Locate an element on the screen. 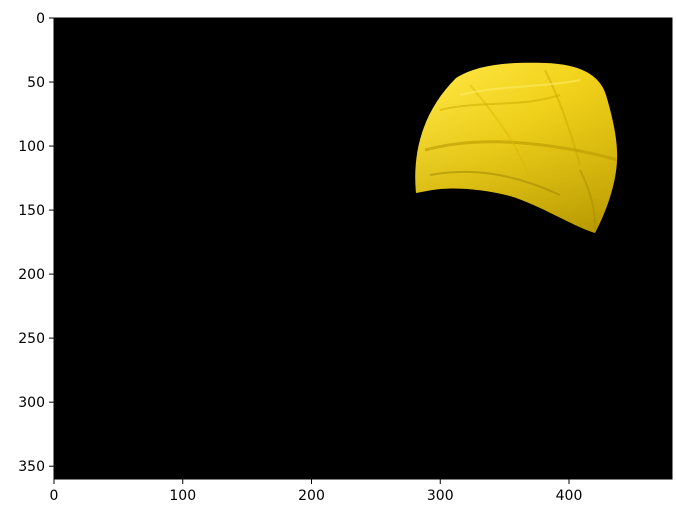  y-tick-label: 350 is located at coordinates (31, 467).